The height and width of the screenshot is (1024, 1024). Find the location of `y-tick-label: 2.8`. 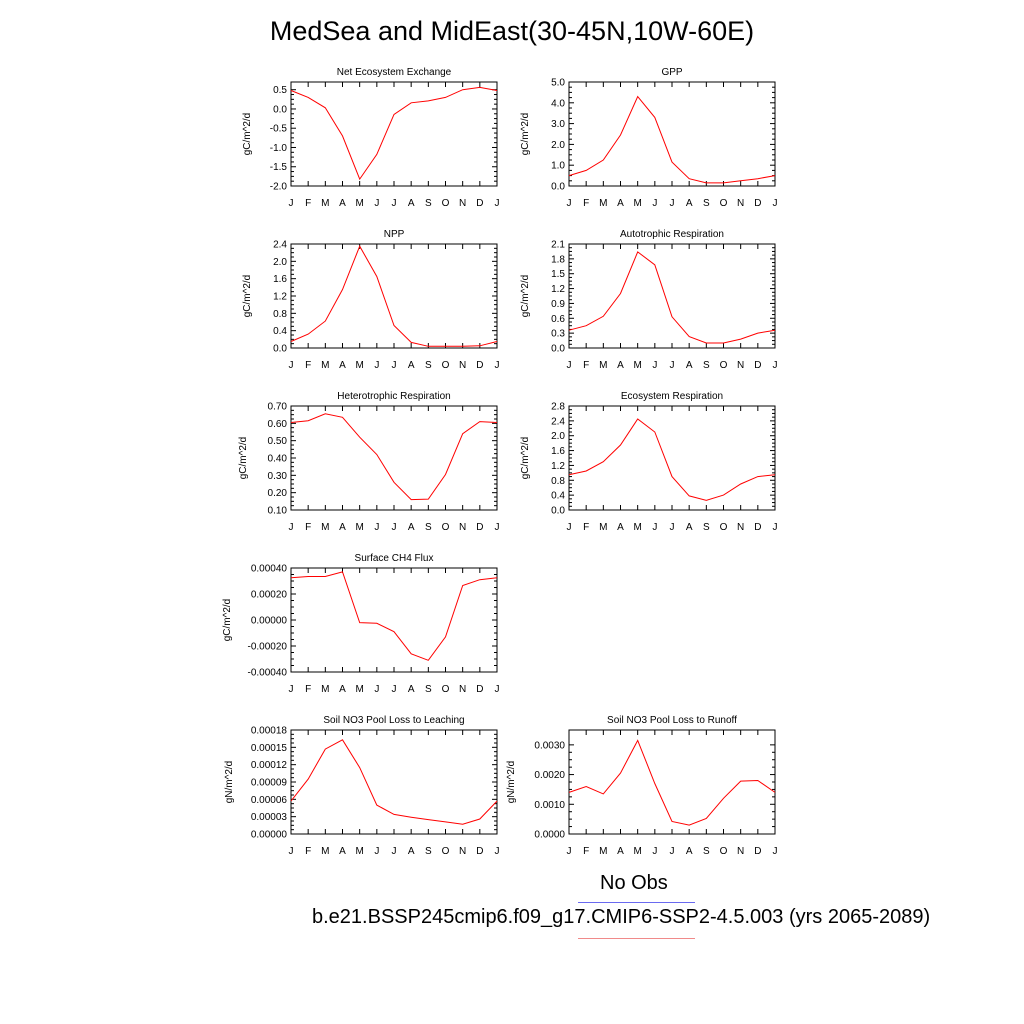

y-tick-label: 2.8 is located at coordinates (558, 407).